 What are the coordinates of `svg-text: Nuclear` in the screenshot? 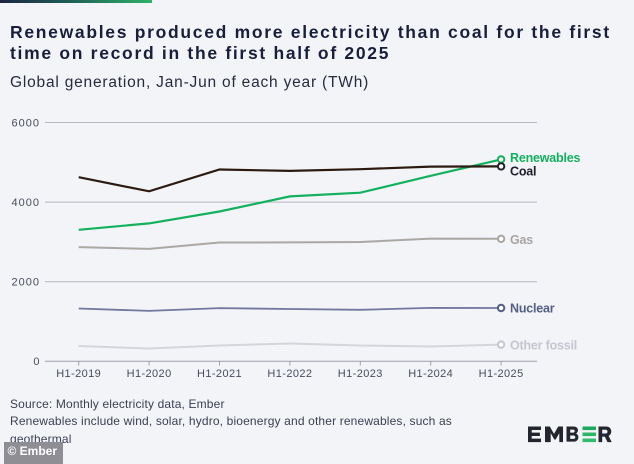 It's located at (532, 309).